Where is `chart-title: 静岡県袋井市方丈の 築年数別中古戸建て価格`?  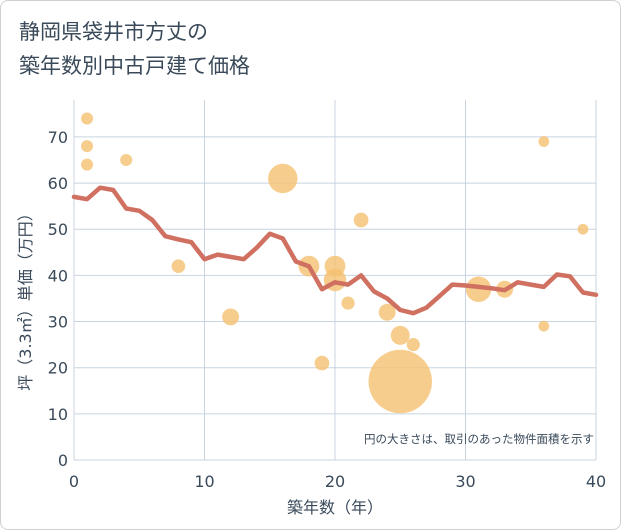
chart-title: 静岡県袋井市方丈の 築年数別中古戸建て価格 is located at coordinates (134, 49).